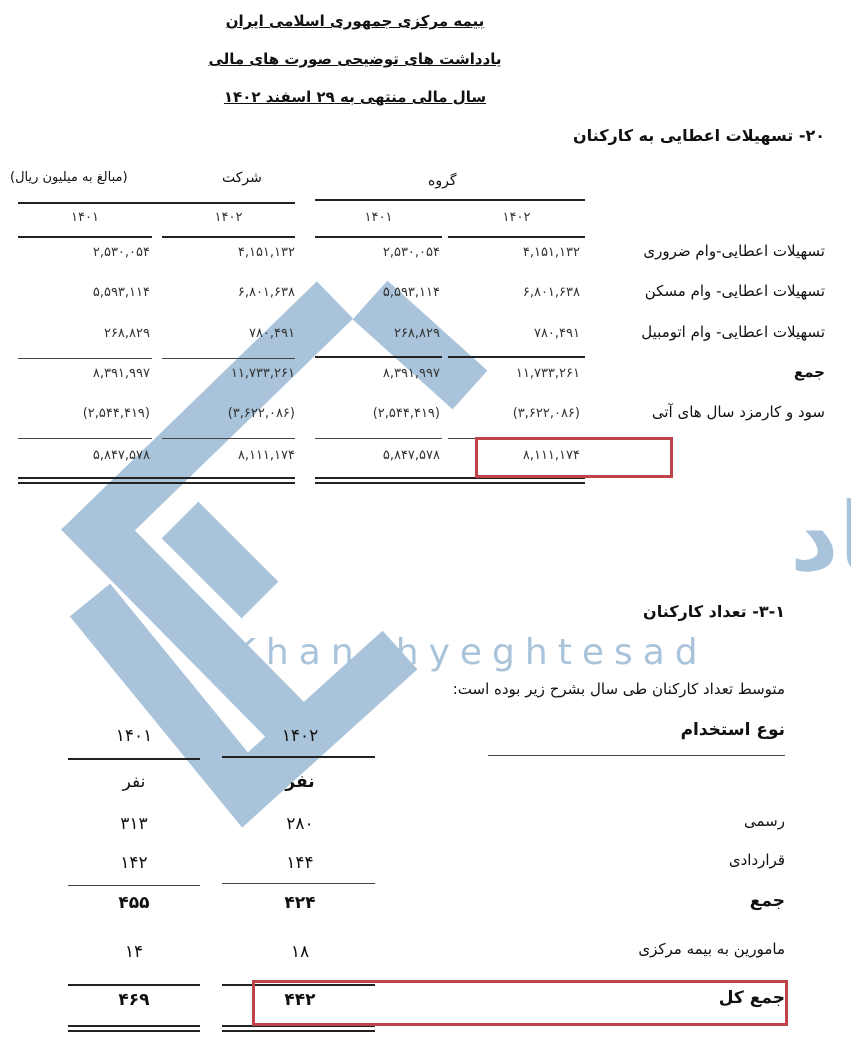  What do you see at coordinates (121, 252) in the screenshot?
I see `loan-value-company-1401: ۲,۵۳۰,۰۵۴` at bounding box center [121, 252].